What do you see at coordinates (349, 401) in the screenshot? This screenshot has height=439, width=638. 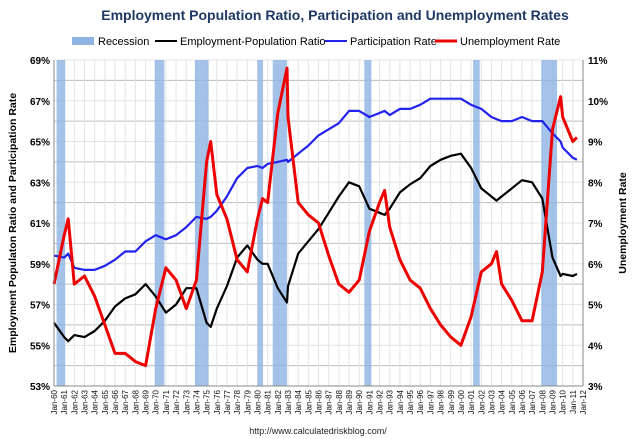 I see `x-tick-label: Jan-89` at bounding box center [349, 401].